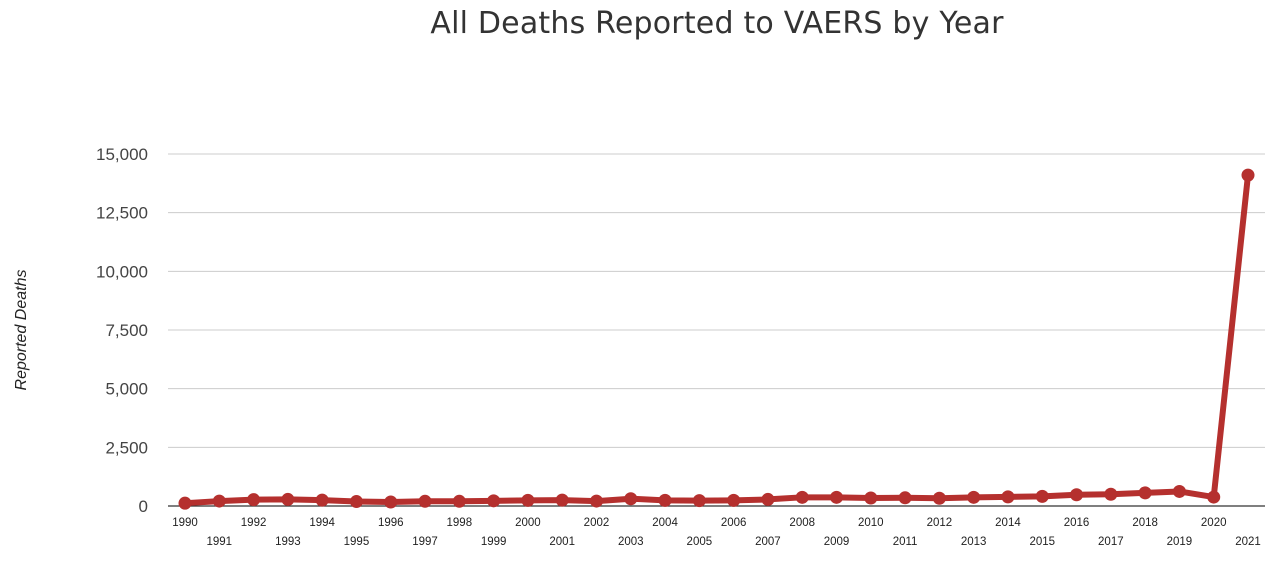  What do you see at coordinates (768, 542) in the screenshot?
I see `x-tick-label: 2007` at bounding box center [768, 542].